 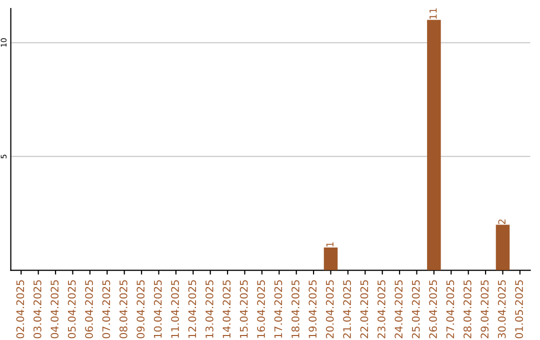 I want to click on x-tick-label: 02.04.2025, so click(x=20, y=309).